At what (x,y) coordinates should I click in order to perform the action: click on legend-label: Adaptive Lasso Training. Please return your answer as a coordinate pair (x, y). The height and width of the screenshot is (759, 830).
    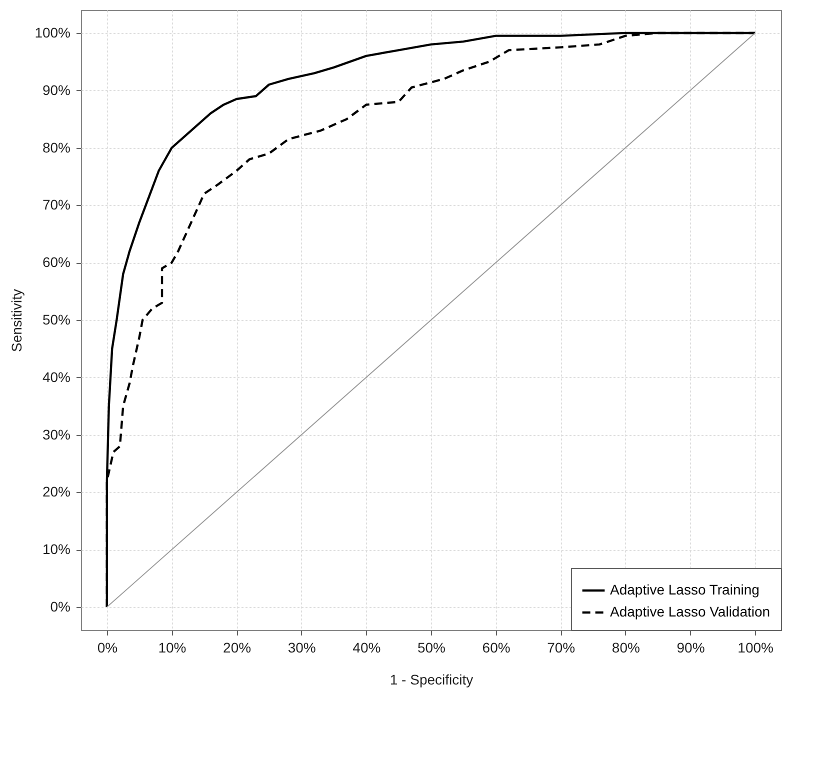
    Looking at the image, I should click on (685, 590).